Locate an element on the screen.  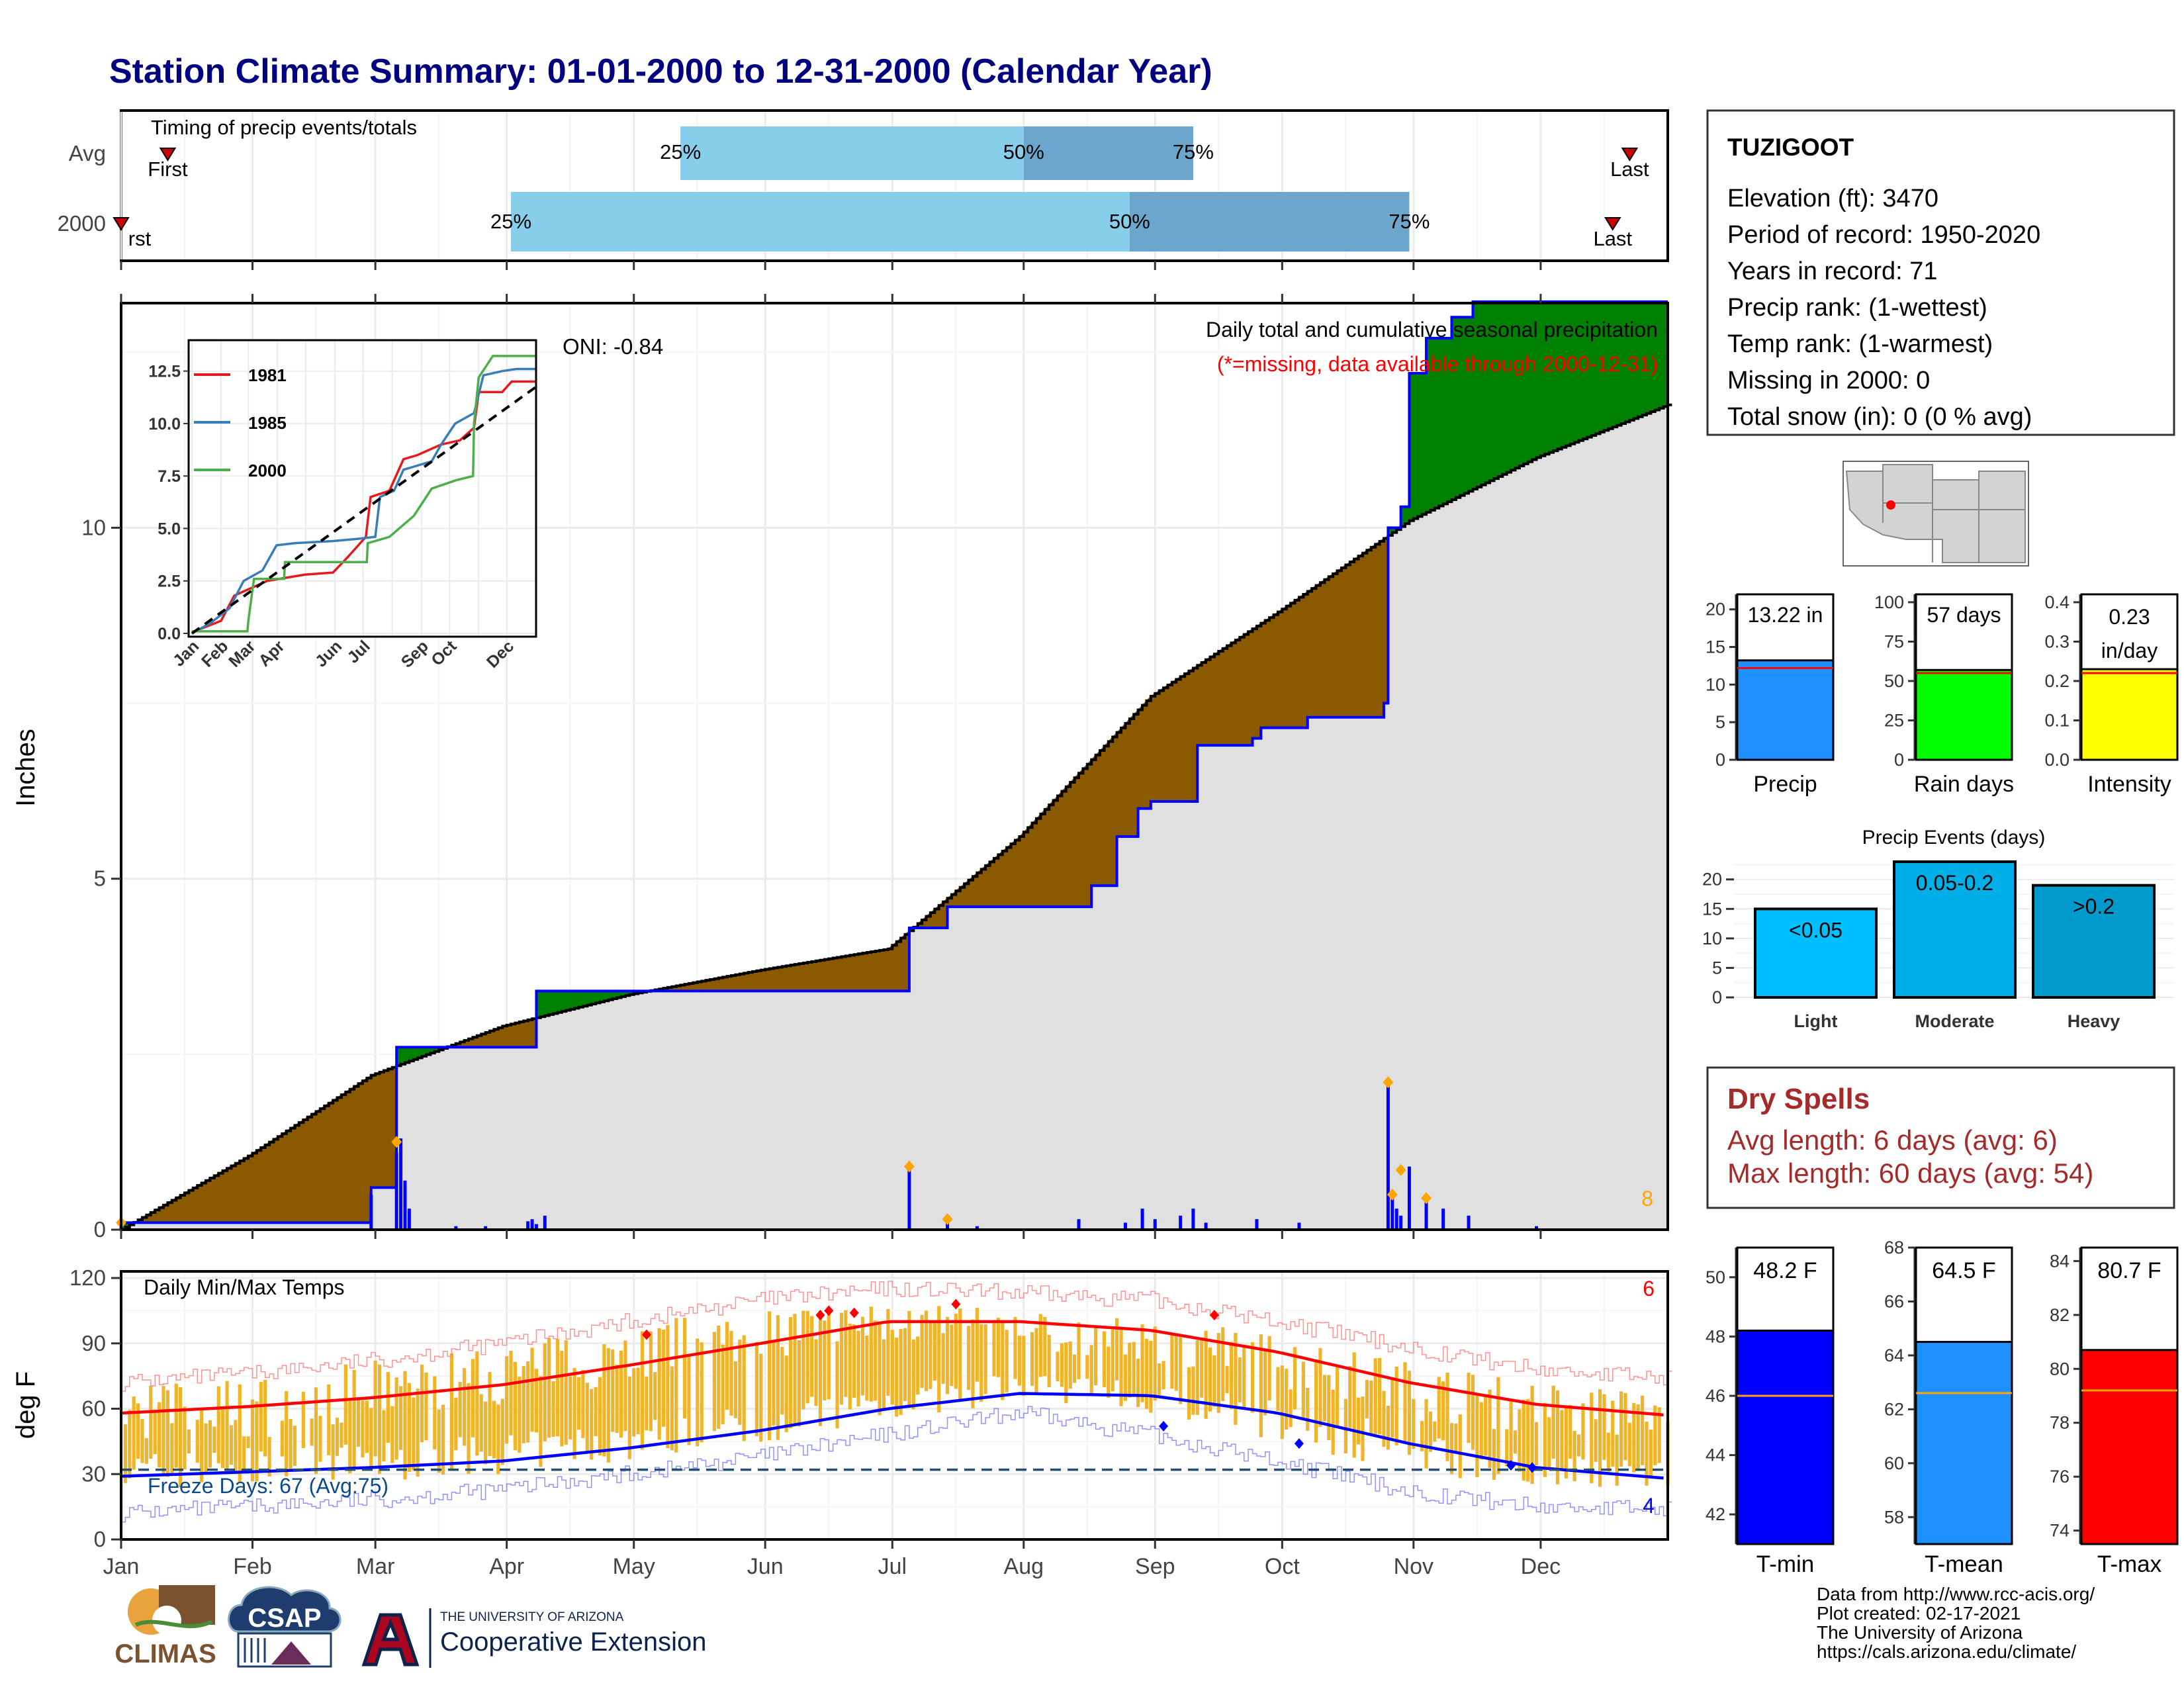
tempbar-1-label: T-mean is located at coordinates (1964, 1564).